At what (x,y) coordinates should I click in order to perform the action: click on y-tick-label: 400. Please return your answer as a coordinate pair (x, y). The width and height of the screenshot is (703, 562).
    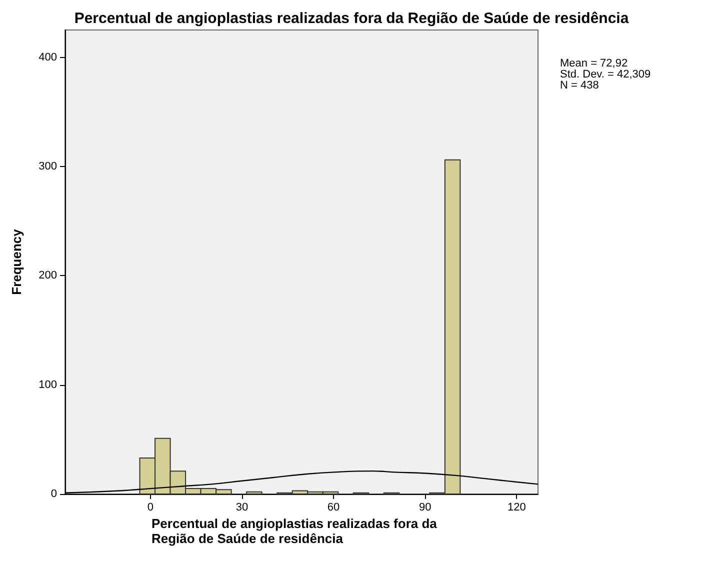
    Looking at the image, I should click on (47, 57).